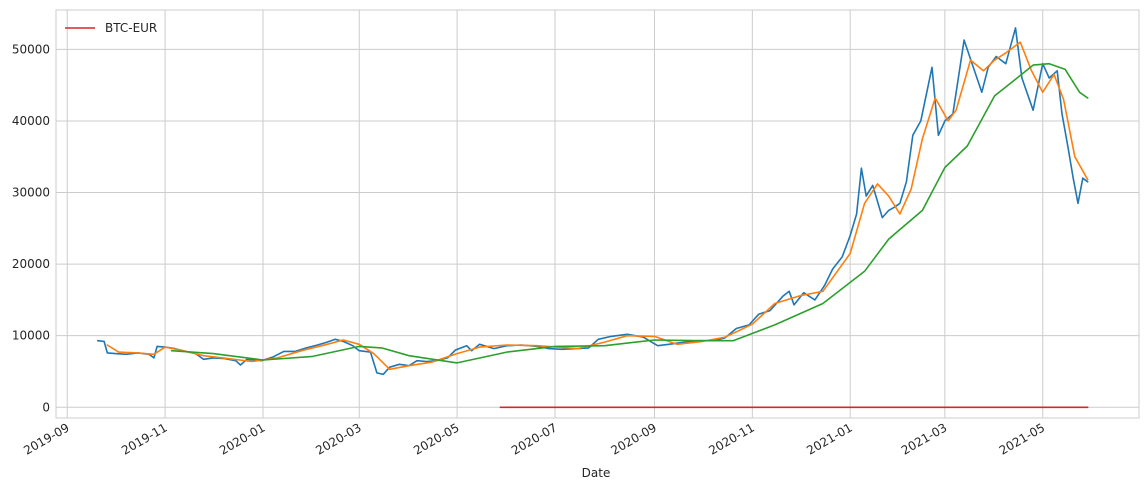 The image size is (1148, 490). Describe the element at coordinates (46, 438) in the screenshot. I see `x-tick-label: 2019-09` at that location.